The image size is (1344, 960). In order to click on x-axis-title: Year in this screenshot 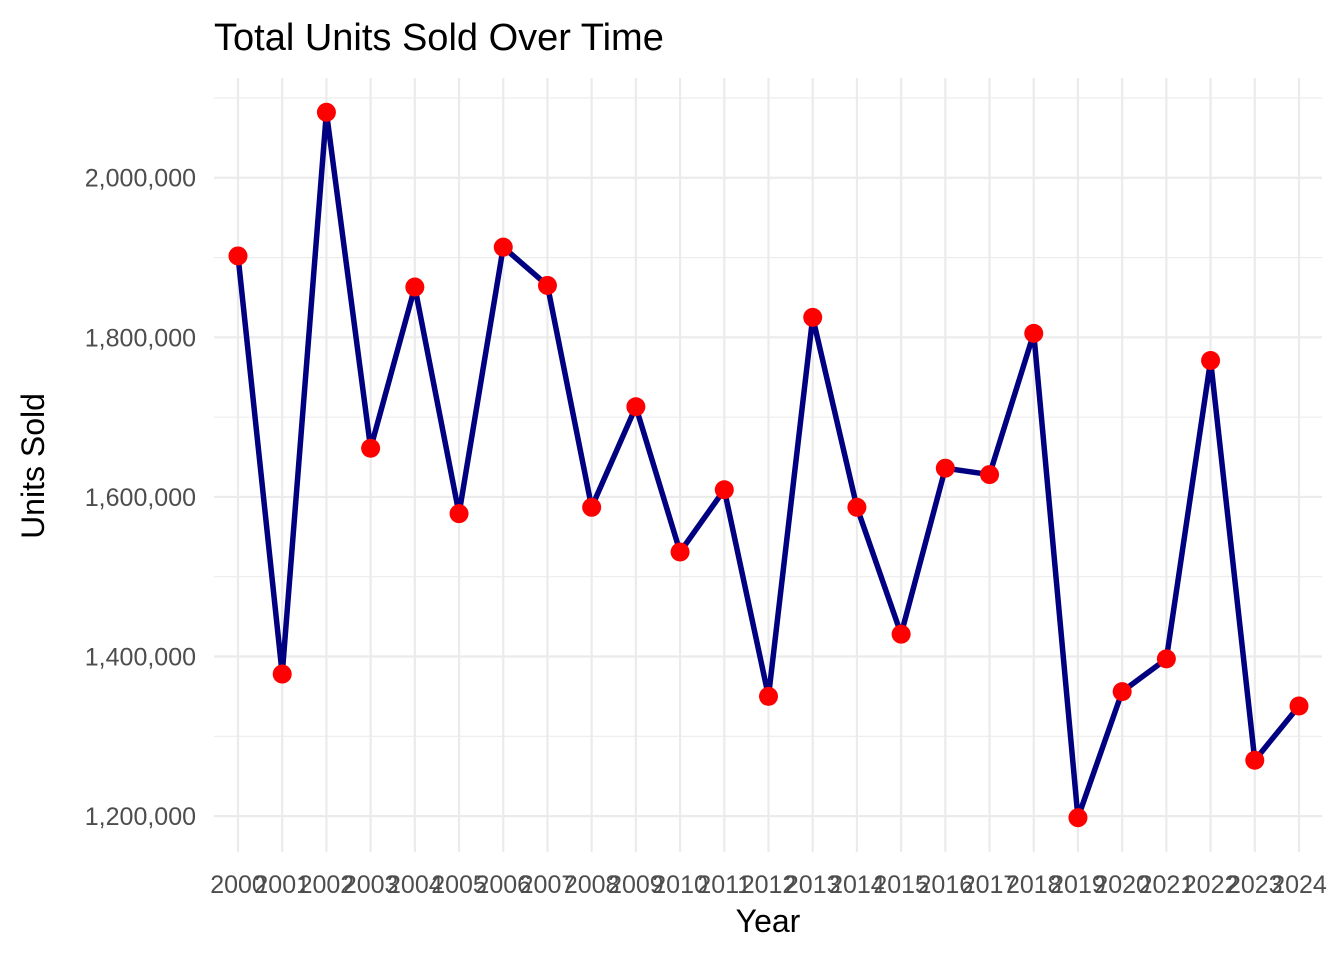, I will do `click(768, 921)`.